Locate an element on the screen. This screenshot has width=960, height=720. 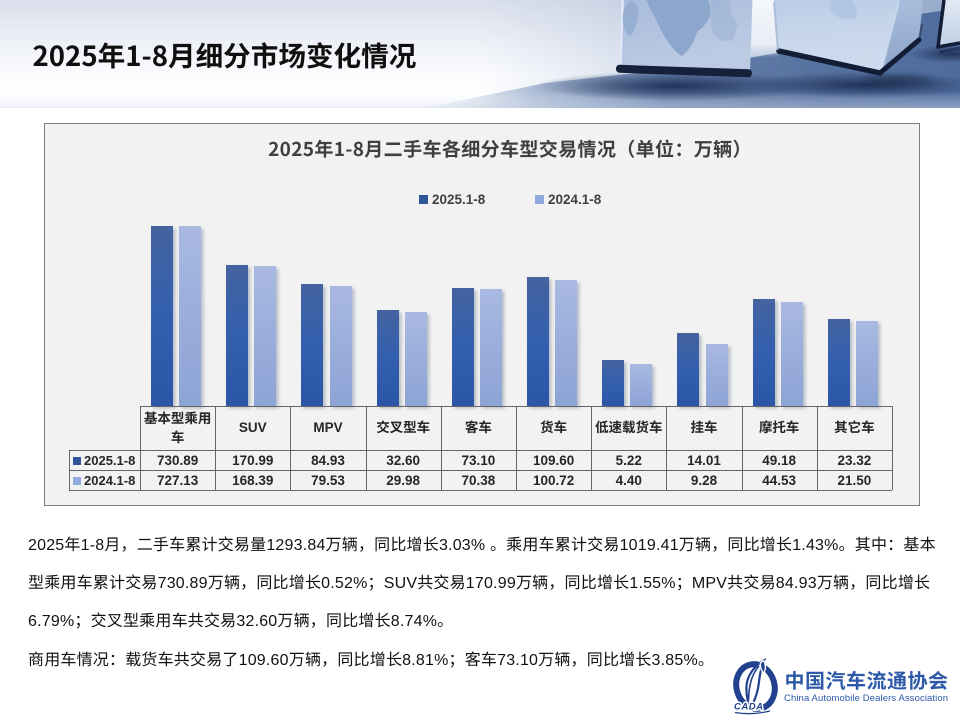
svg-text: CADA is located at coordinates (748, 707).